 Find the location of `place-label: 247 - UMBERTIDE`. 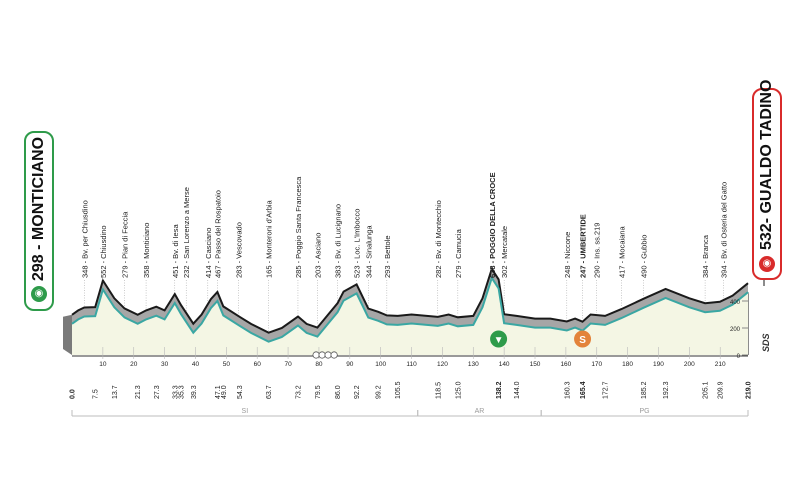

place-label: 247 - UMBERTIDE is located at coordinates (583, 246).